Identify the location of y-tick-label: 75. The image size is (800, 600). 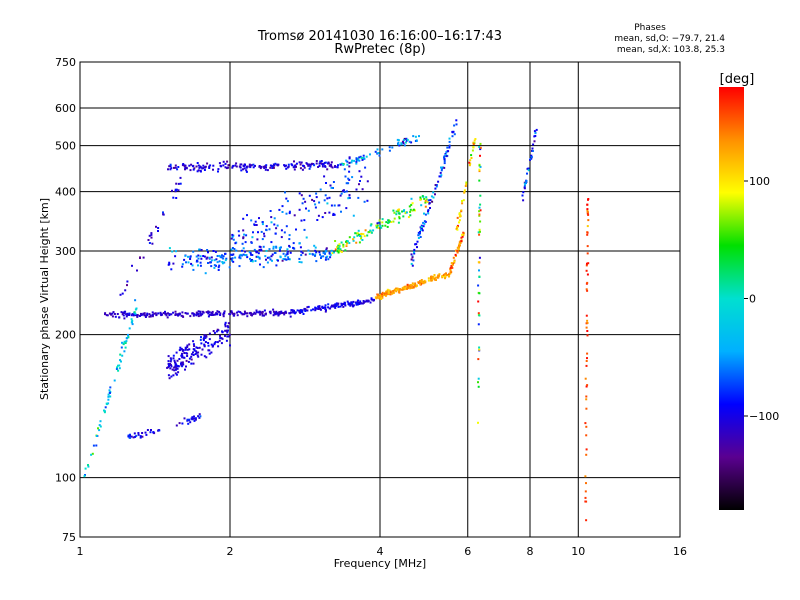
(69, 537).